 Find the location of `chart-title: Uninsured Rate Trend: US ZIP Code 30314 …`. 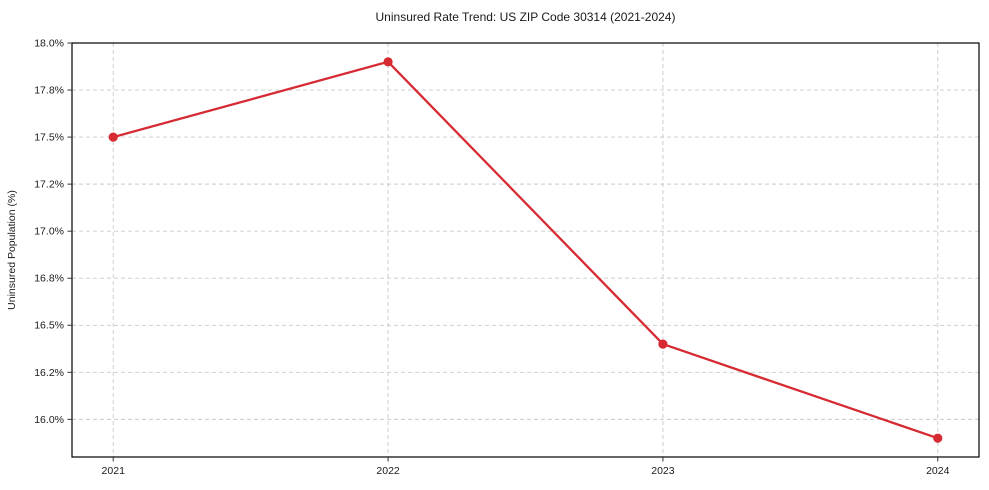

chart-title: Uninsured Rate Trend: US ZIP Code 30314 … is located at coordinates (526, 17).